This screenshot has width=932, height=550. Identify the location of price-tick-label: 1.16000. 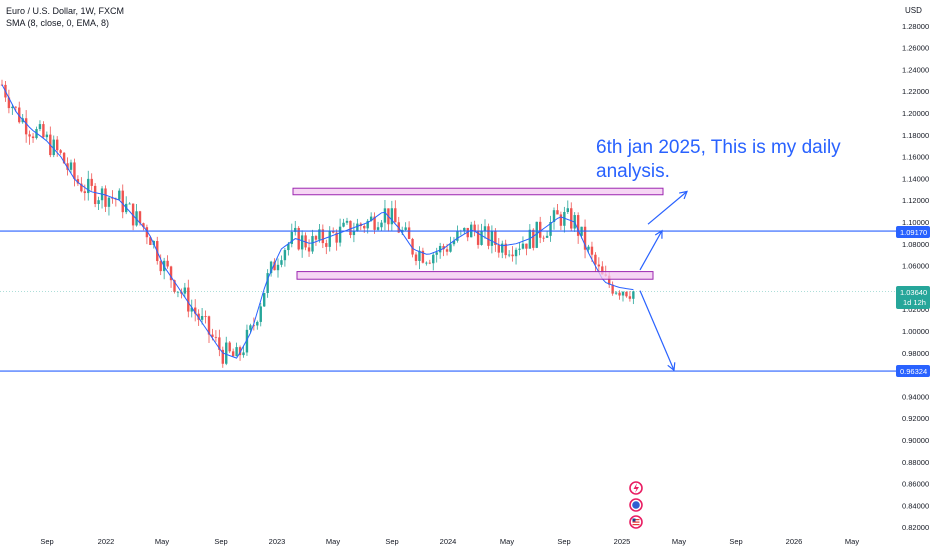
(915, 157).